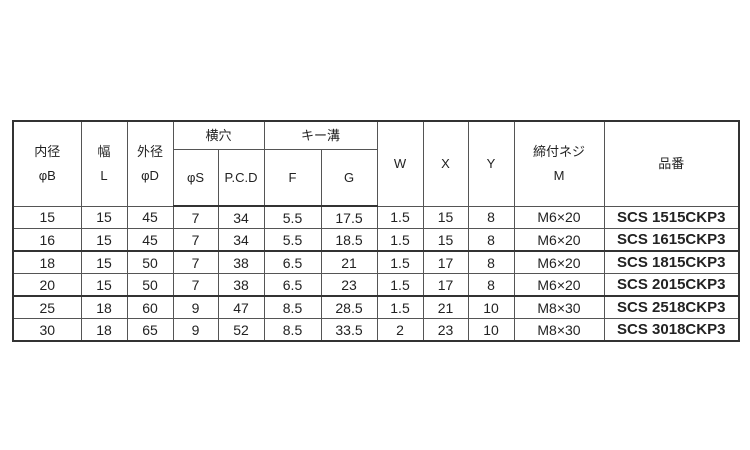 The image size is (750, 450). What do you see at coordinates (241, 178) in the screenshot?
I see `header-pcd: P.C.D` at bounding box center [241, 178].